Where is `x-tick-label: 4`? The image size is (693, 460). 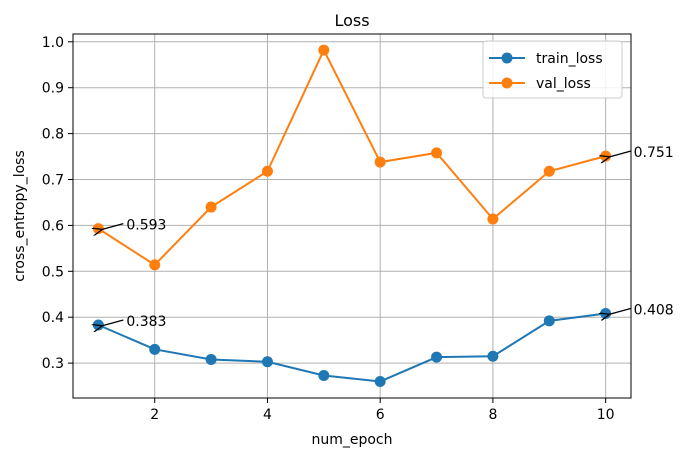 x-tick-label: 4 is located at coordinates (267, 415).